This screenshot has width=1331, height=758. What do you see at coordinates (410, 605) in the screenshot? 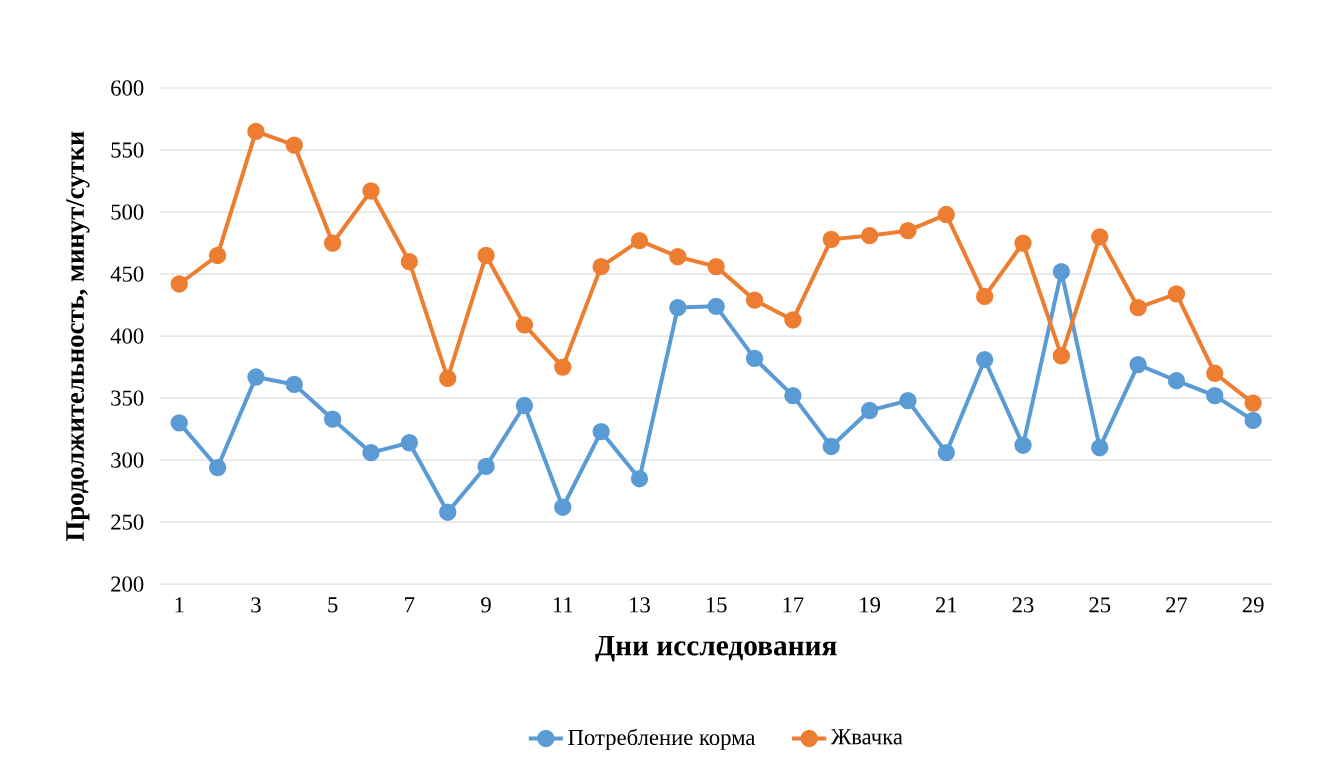
I see `x-tick-label: 7` at bounding box center [410, 605].